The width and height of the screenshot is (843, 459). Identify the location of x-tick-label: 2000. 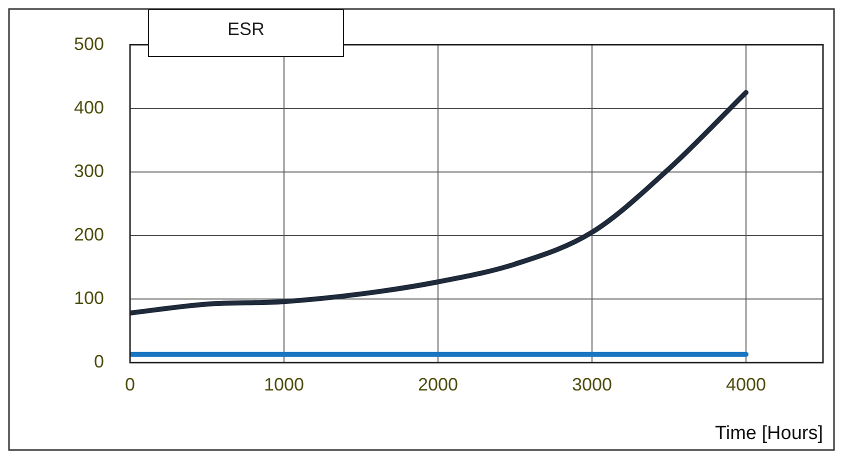
(438, 384).